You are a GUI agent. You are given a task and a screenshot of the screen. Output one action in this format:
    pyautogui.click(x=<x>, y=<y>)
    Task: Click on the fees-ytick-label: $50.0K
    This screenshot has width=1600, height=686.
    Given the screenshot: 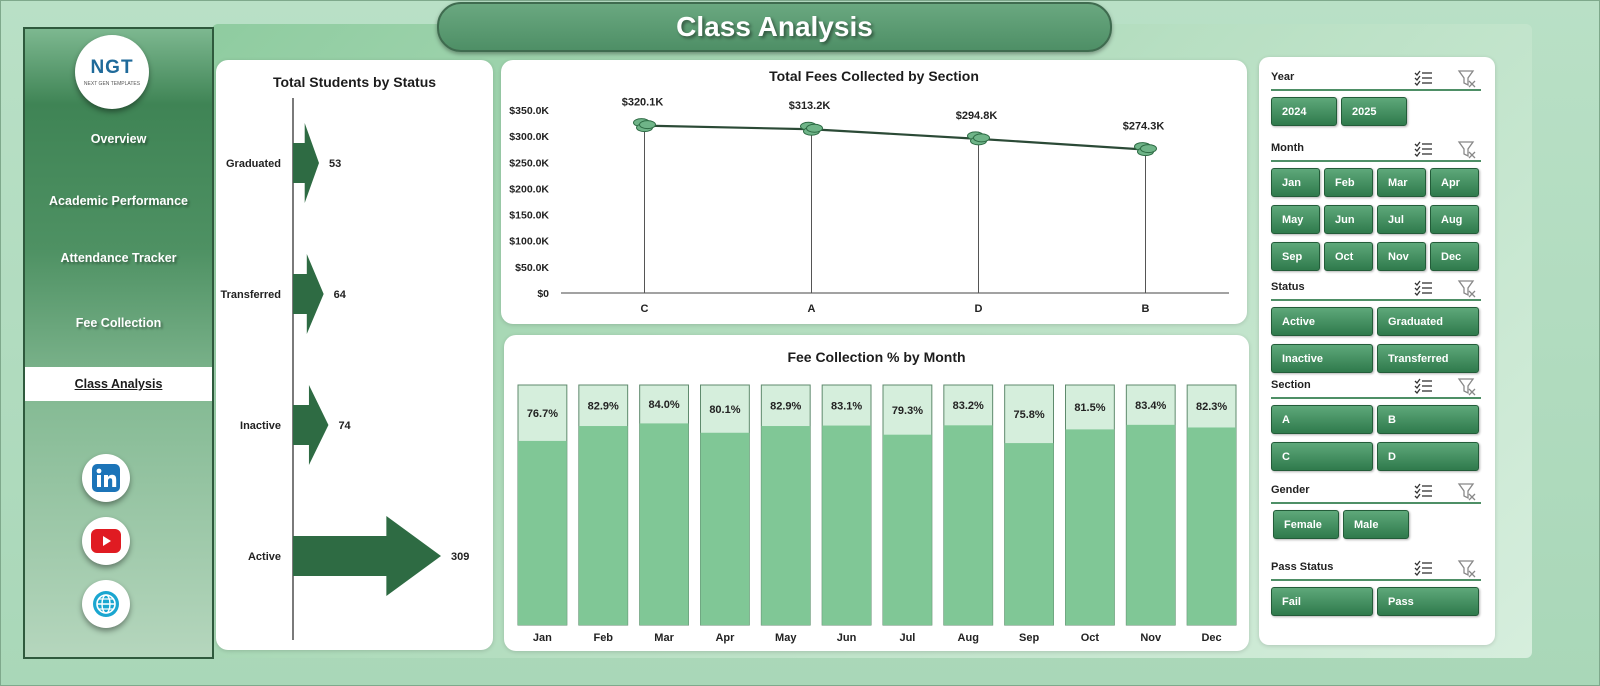 What is the action you would take?
    pyautogui.click(x=532, y=268)
    